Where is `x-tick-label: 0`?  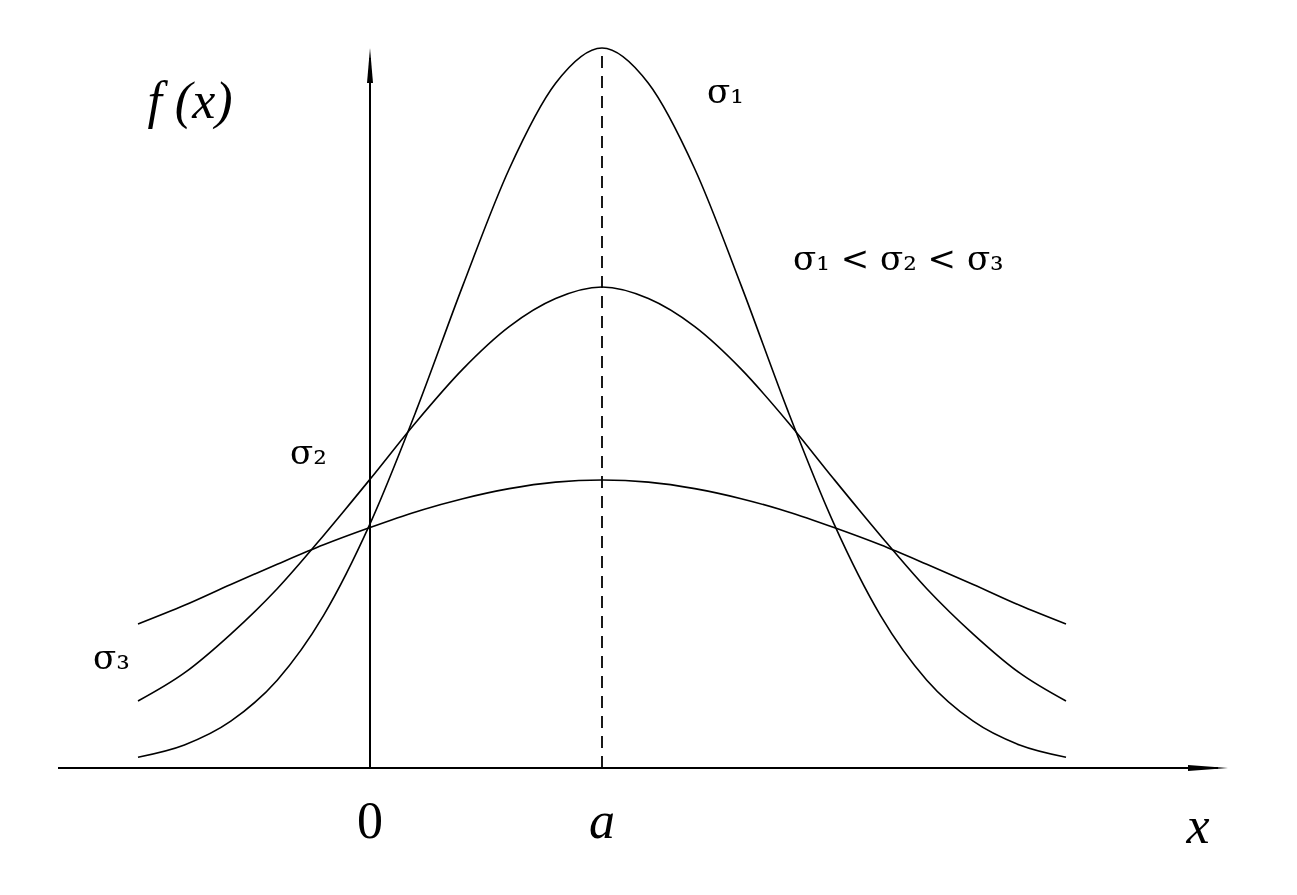 x-tick-label: 0 is located at coordinates (370, 820).